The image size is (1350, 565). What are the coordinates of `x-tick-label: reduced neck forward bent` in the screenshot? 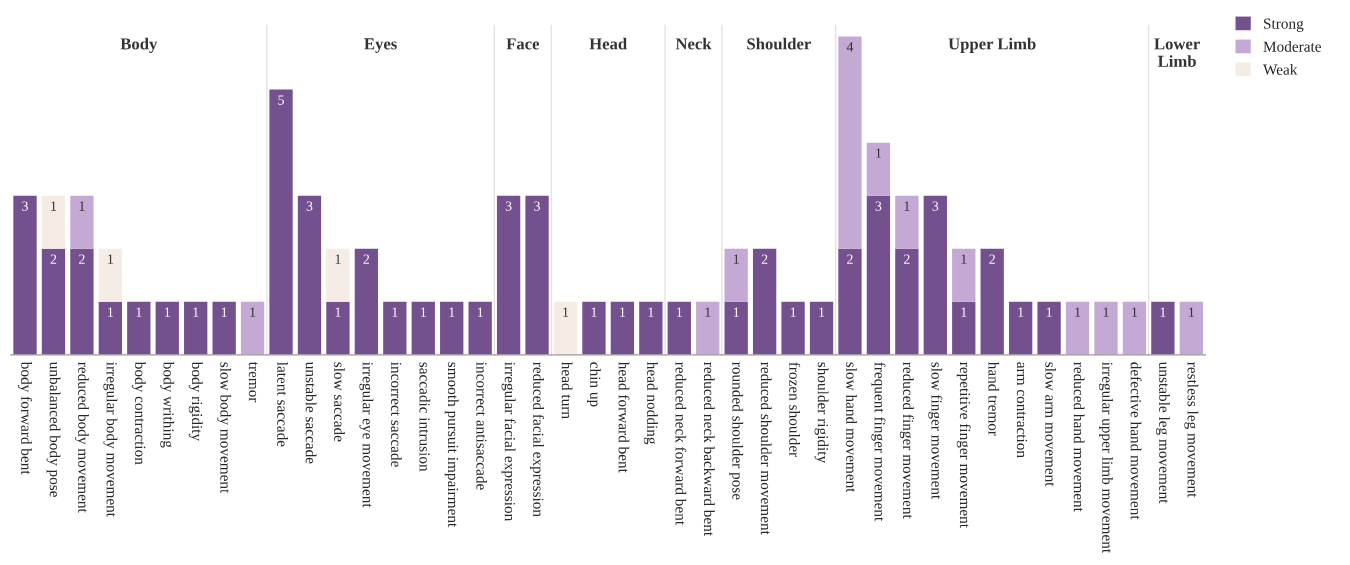 It's located at (681, 443).